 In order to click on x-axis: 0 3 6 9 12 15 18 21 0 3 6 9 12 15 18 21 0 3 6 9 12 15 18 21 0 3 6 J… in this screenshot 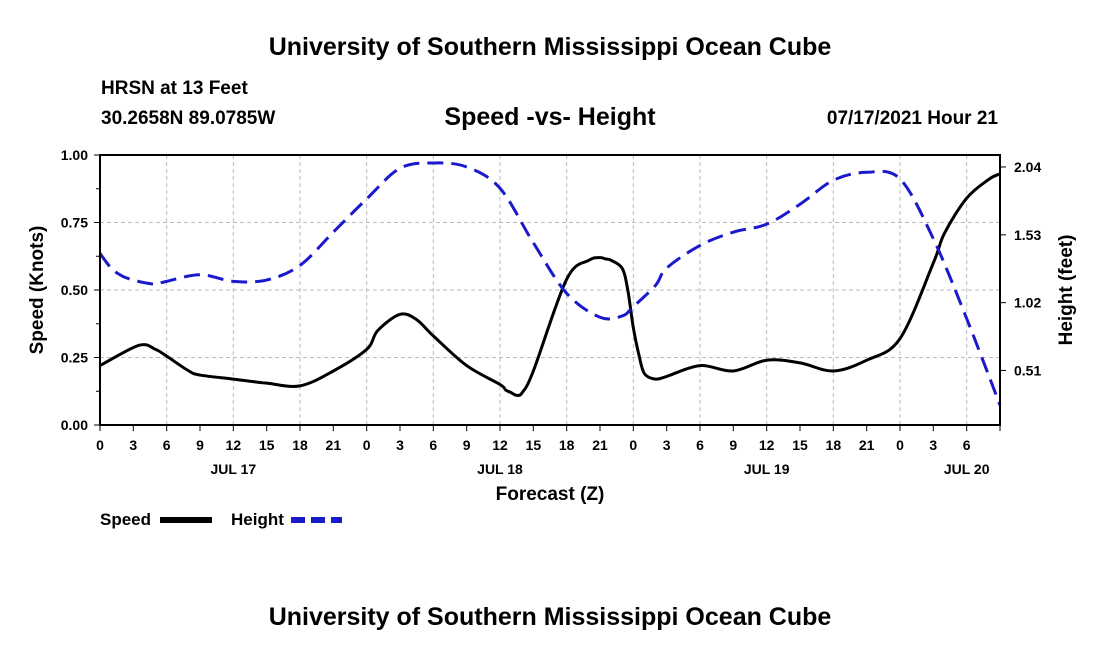, I will do `click(548, 451)`.